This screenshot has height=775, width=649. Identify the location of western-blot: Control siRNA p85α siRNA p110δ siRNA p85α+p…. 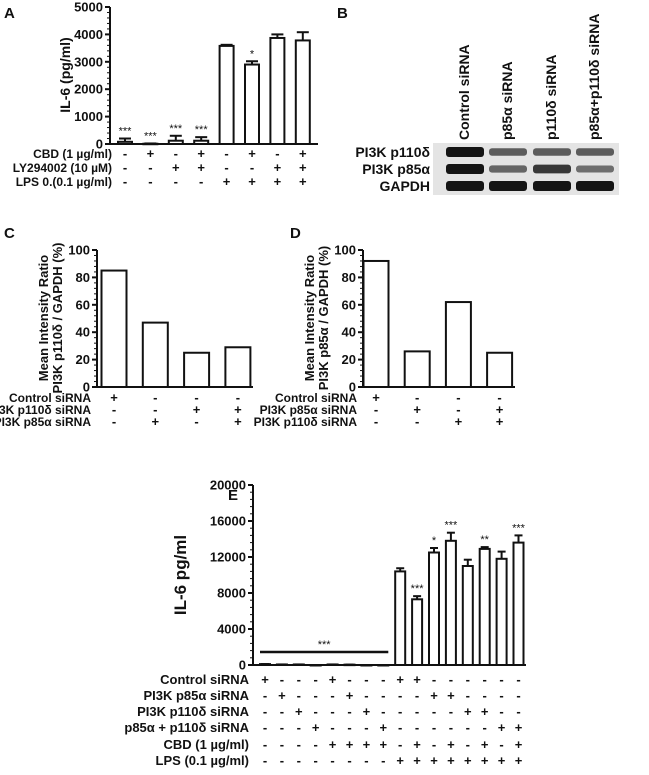
(487, 104).